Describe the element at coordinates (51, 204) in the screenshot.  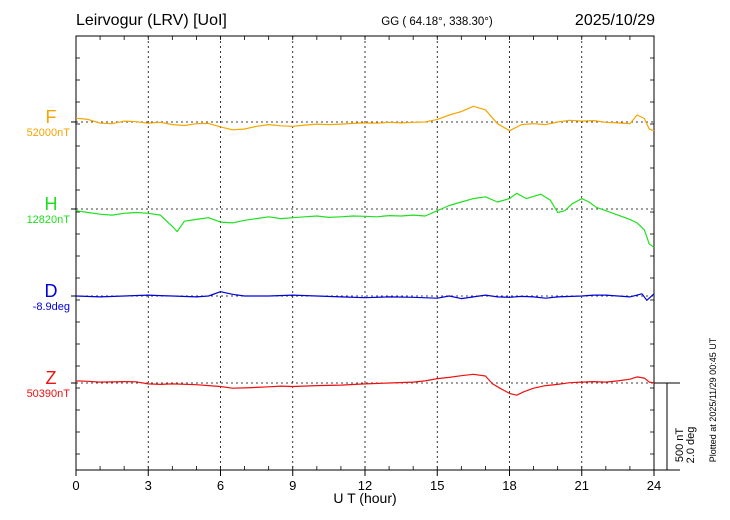
I see `panel-name: H` at that location.